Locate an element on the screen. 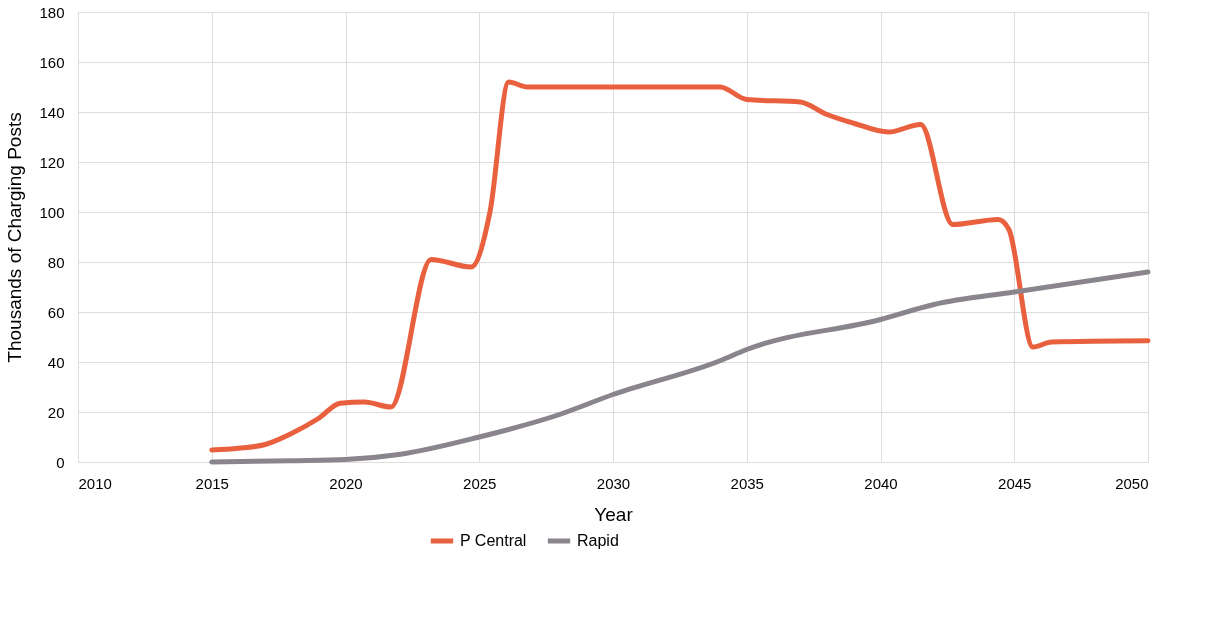  y-tick-label: 140 is located at coordinates (52, 112).